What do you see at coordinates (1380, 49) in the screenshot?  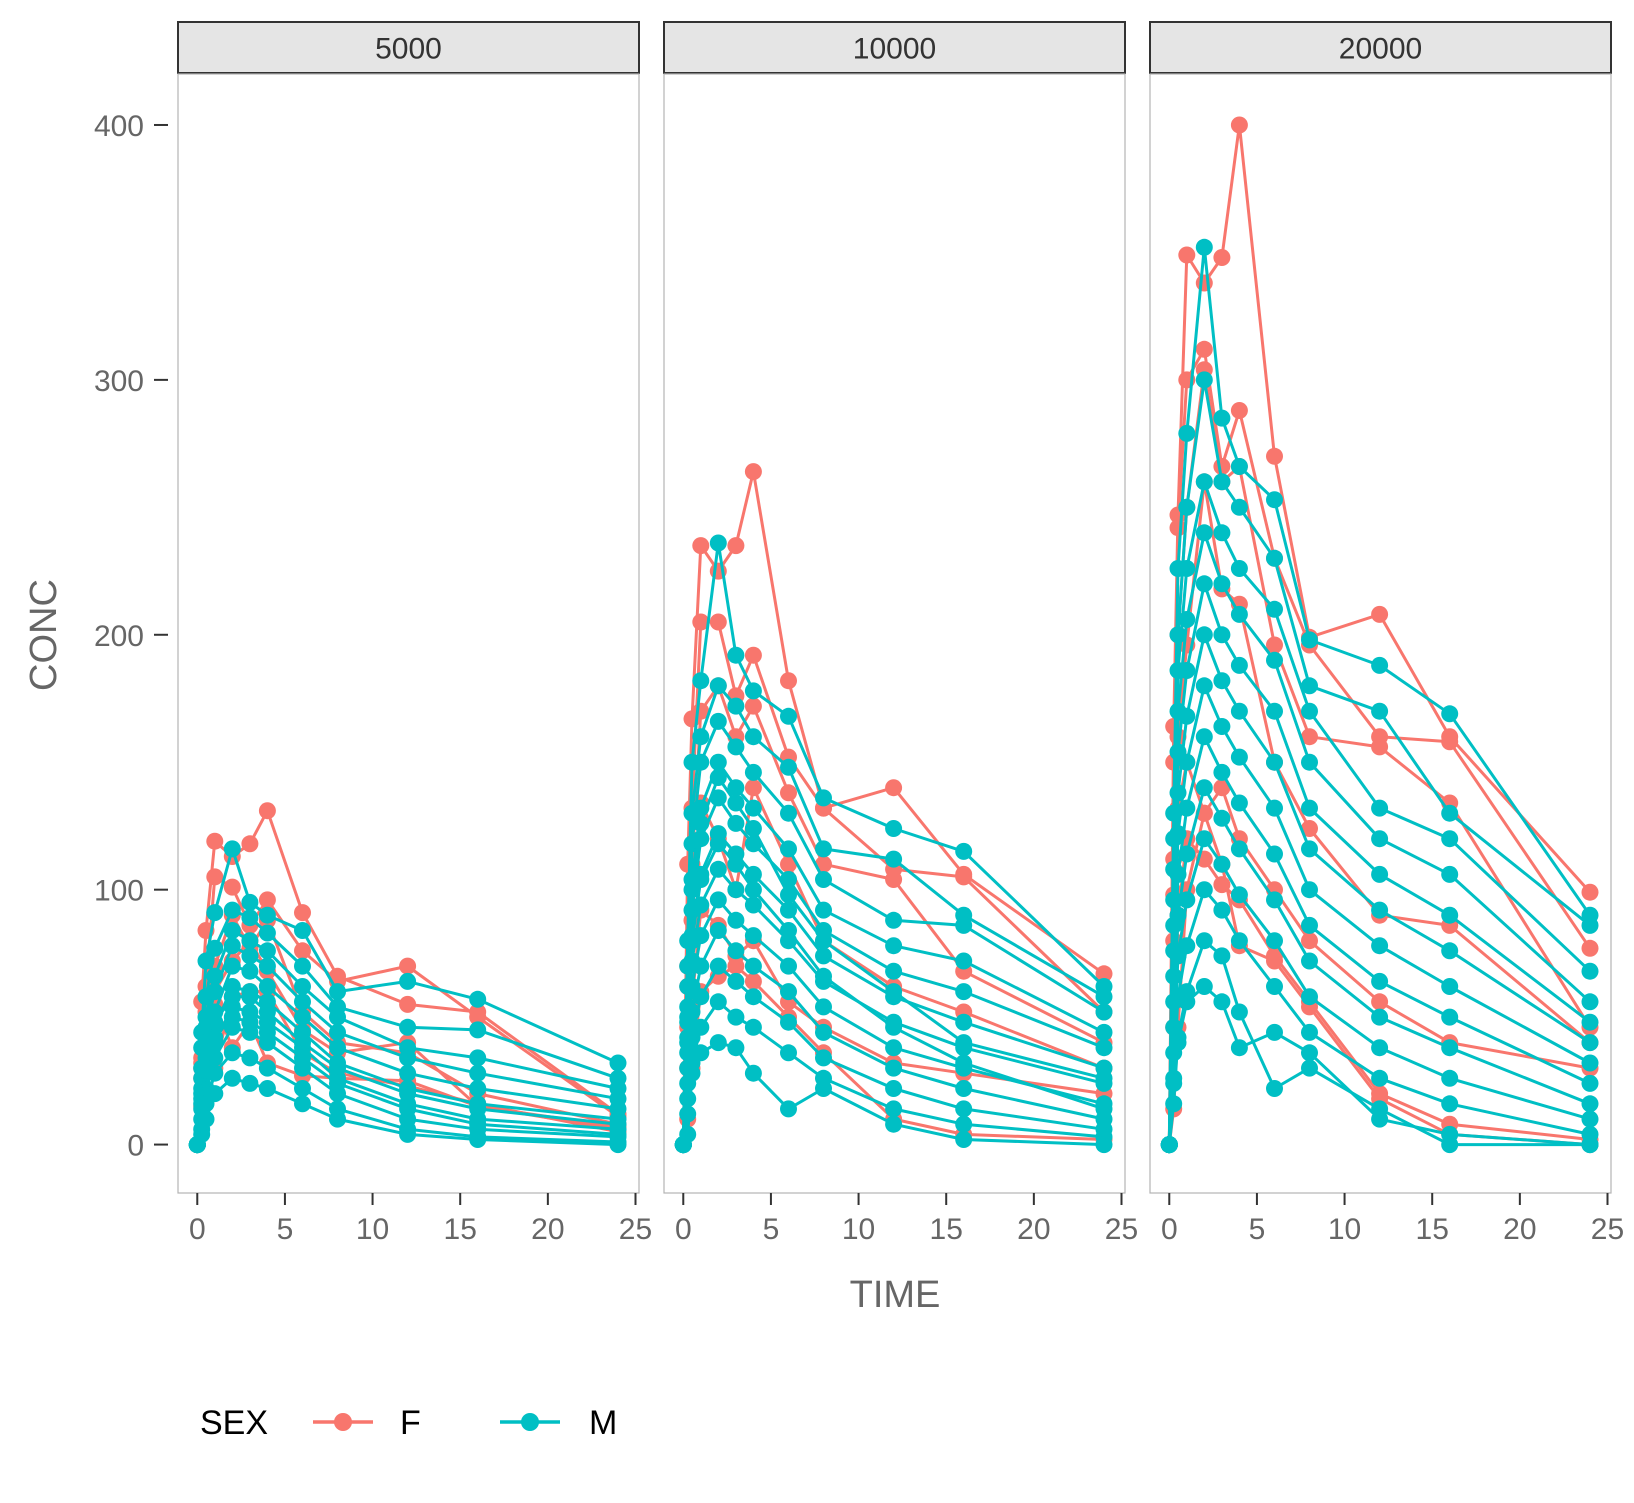 I see `facet-strip-label: 20000` at bounding box center [1380, 49].